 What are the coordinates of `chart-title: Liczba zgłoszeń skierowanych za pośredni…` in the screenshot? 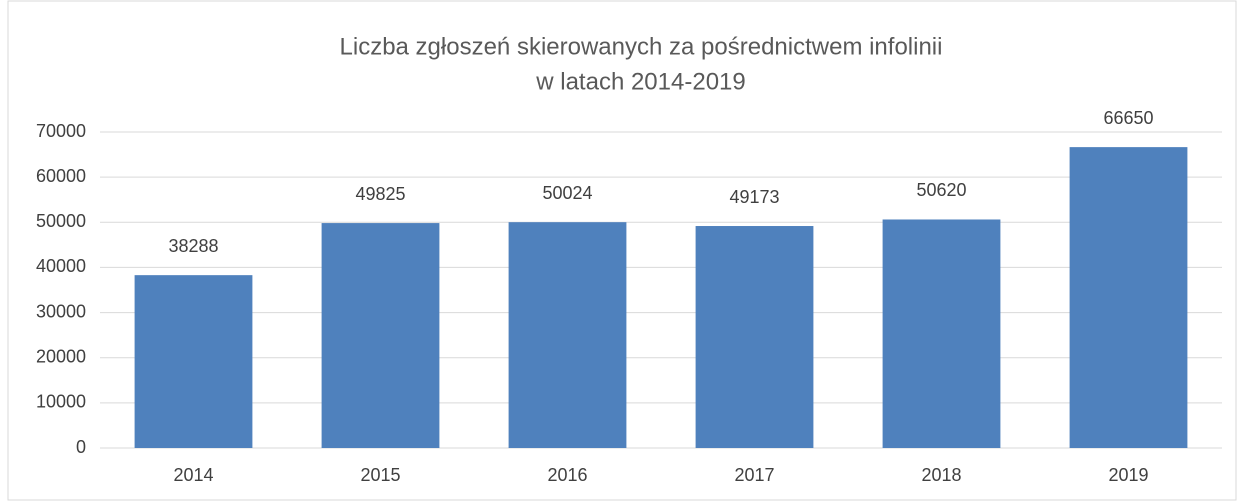 It's located at (641, 46).